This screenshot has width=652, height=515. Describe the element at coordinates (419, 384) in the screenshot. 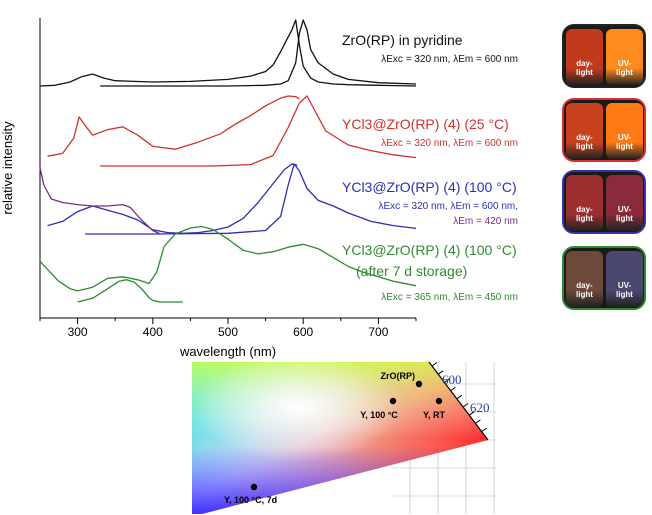

I see `point-zro-rp` at that location.